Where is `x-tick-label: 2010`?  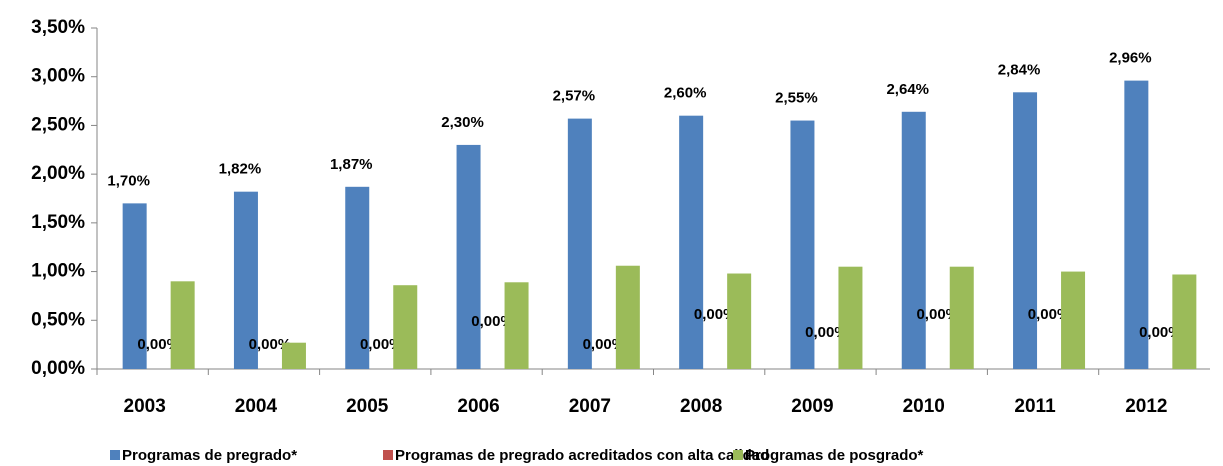 x-tick-label: 2010 is located at coordinates (924, 406).